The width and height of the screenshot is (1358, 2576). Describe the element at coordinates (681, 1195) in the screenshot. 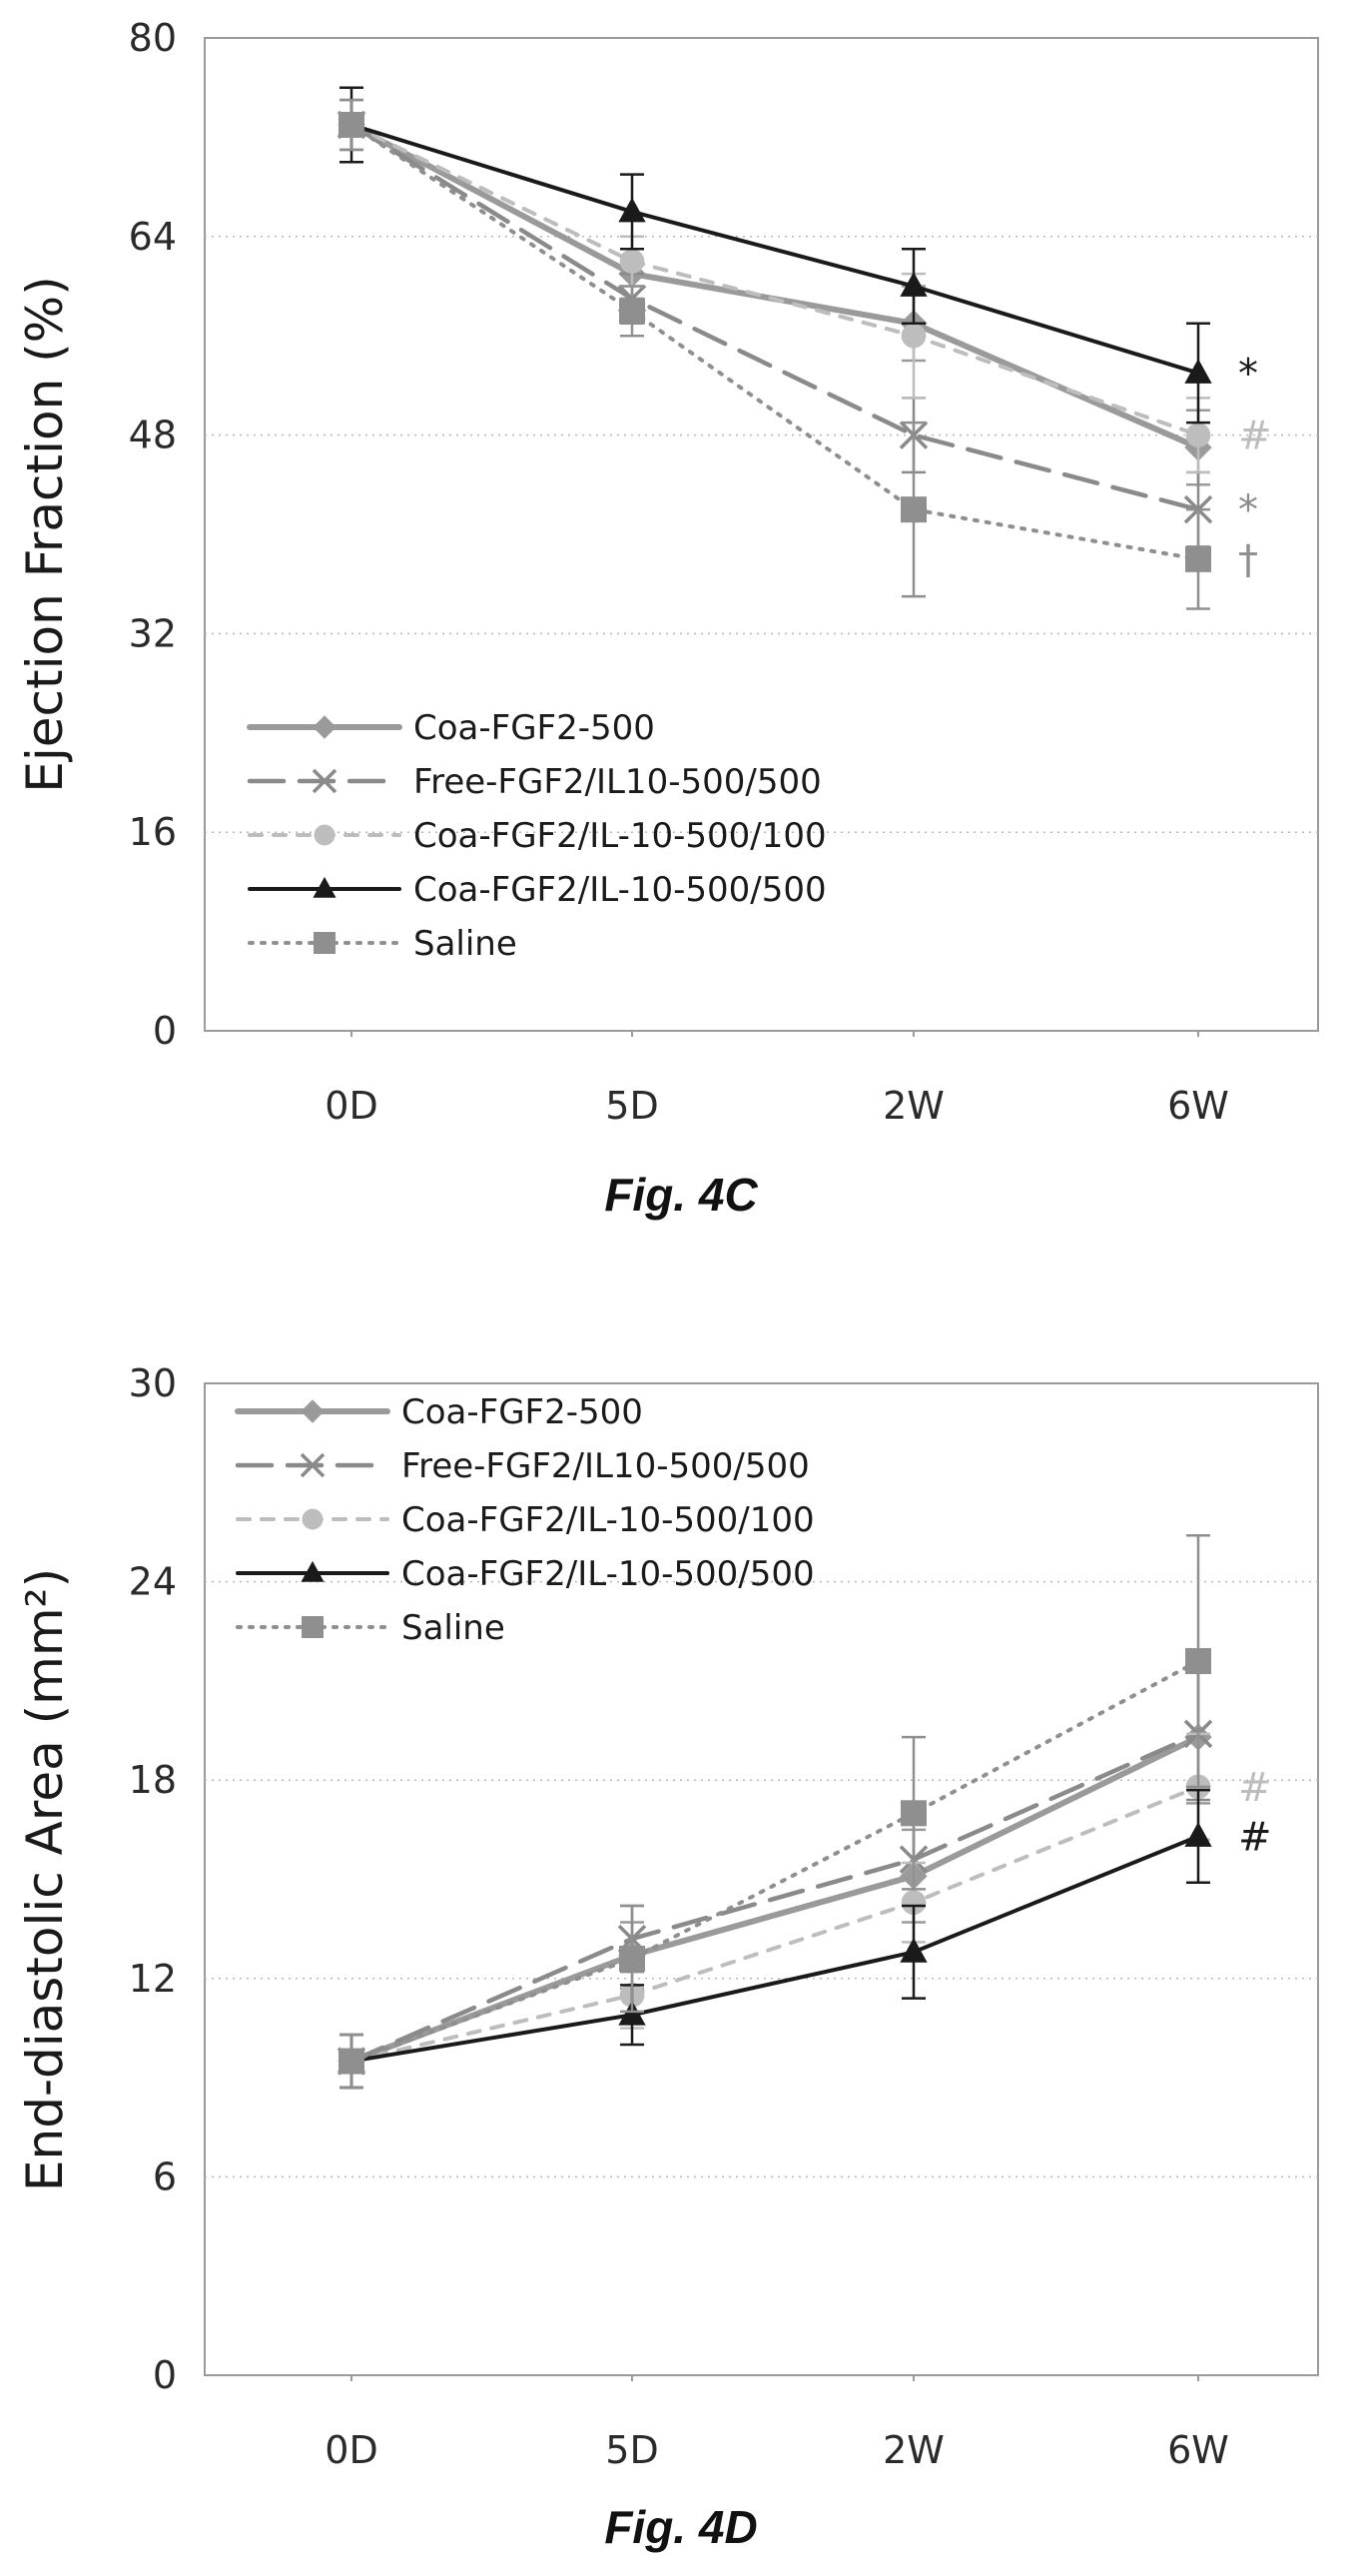

I see `figure-caption: Fig. 4C` at that location.